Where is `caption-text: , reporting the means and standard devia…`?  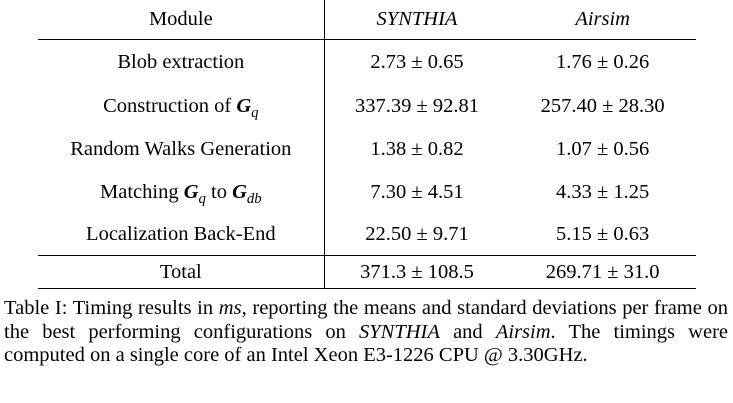 caption-text: , reporting the means and standard devia… is located at coordinates (366, 320).